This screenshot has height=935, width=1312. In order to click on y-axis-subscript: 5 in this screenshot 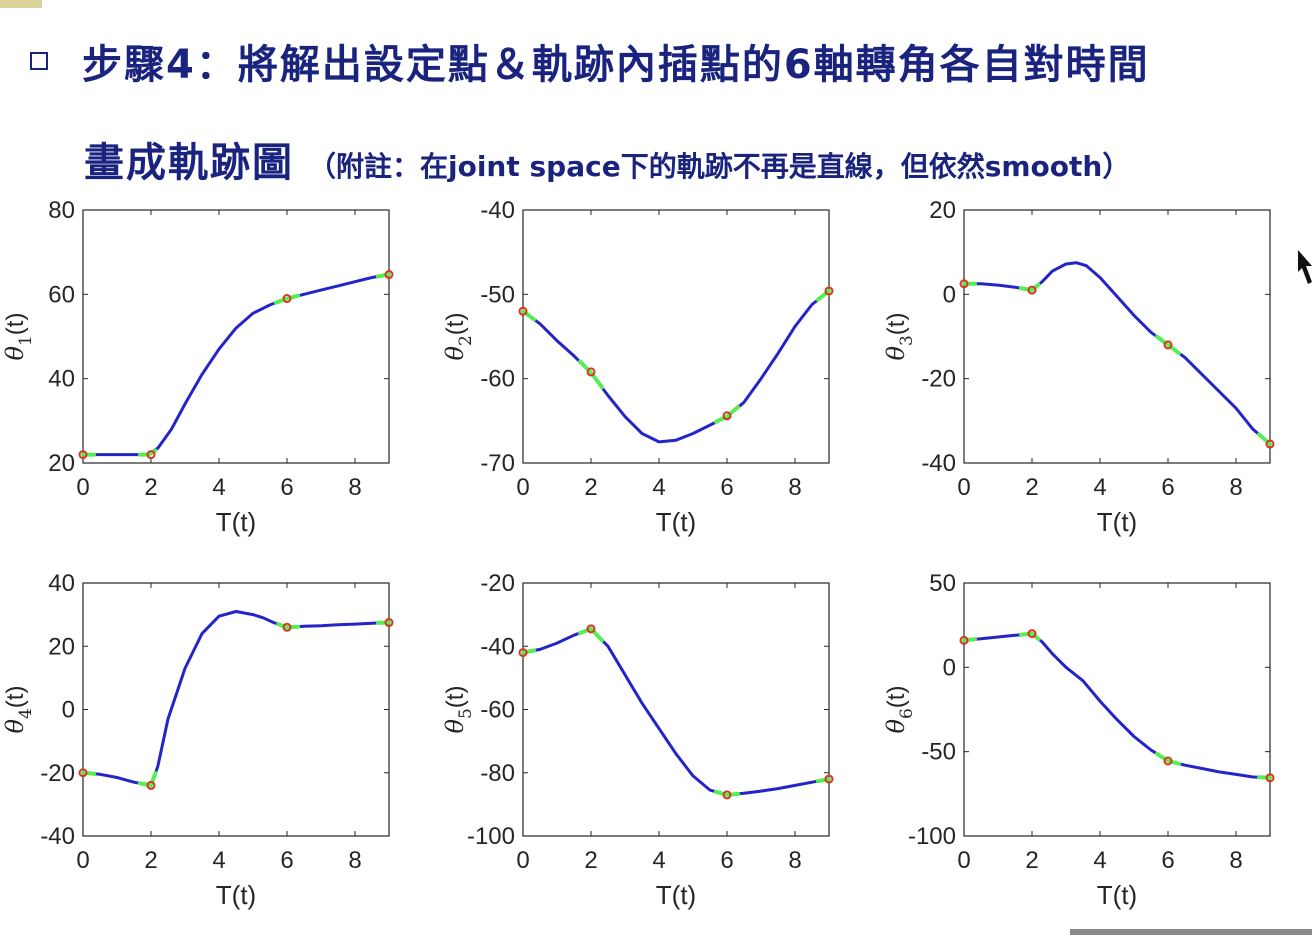, I will do `click(466, 713)`.